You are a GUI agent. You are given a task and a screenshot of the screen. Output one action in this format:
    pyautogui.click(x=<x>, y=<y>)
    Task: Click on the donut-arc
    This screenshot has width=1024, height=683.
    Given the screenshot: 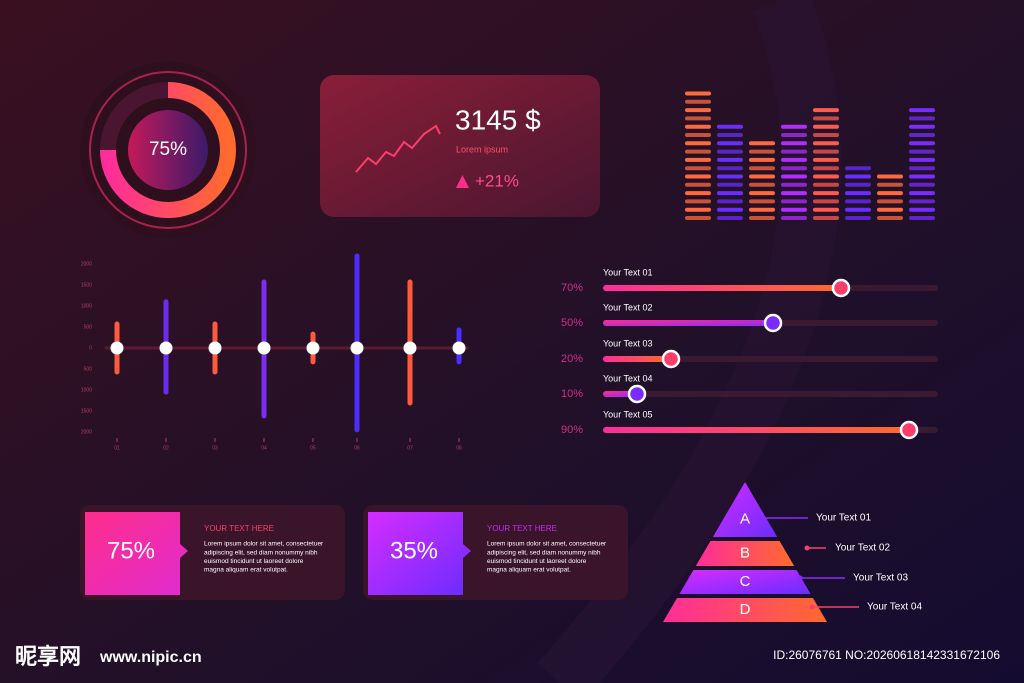 What is the action you would take?
    pyautogui.click(x=168, y=150)
    